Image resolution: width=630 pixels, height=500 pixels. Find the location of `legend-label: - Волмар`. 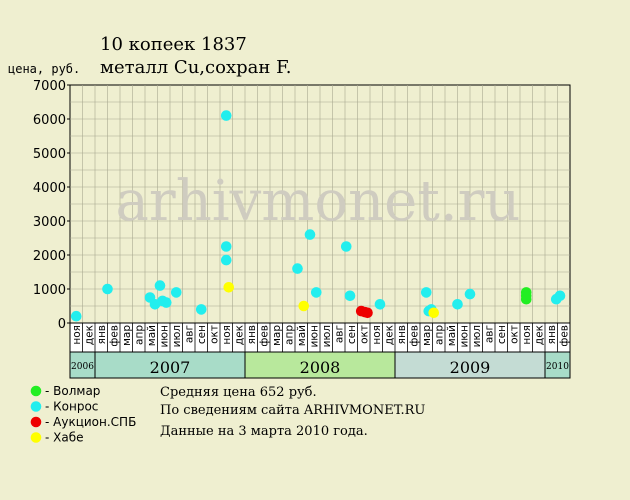

legend-label: - Волмар is located at coordinates (72, 391).